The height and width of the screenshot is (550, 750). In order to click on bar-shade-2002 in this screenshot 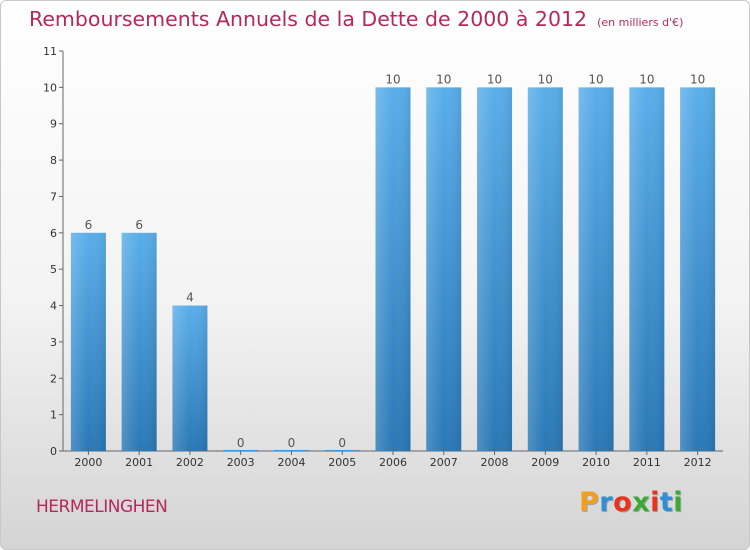, I will do `click(190, 378)`.